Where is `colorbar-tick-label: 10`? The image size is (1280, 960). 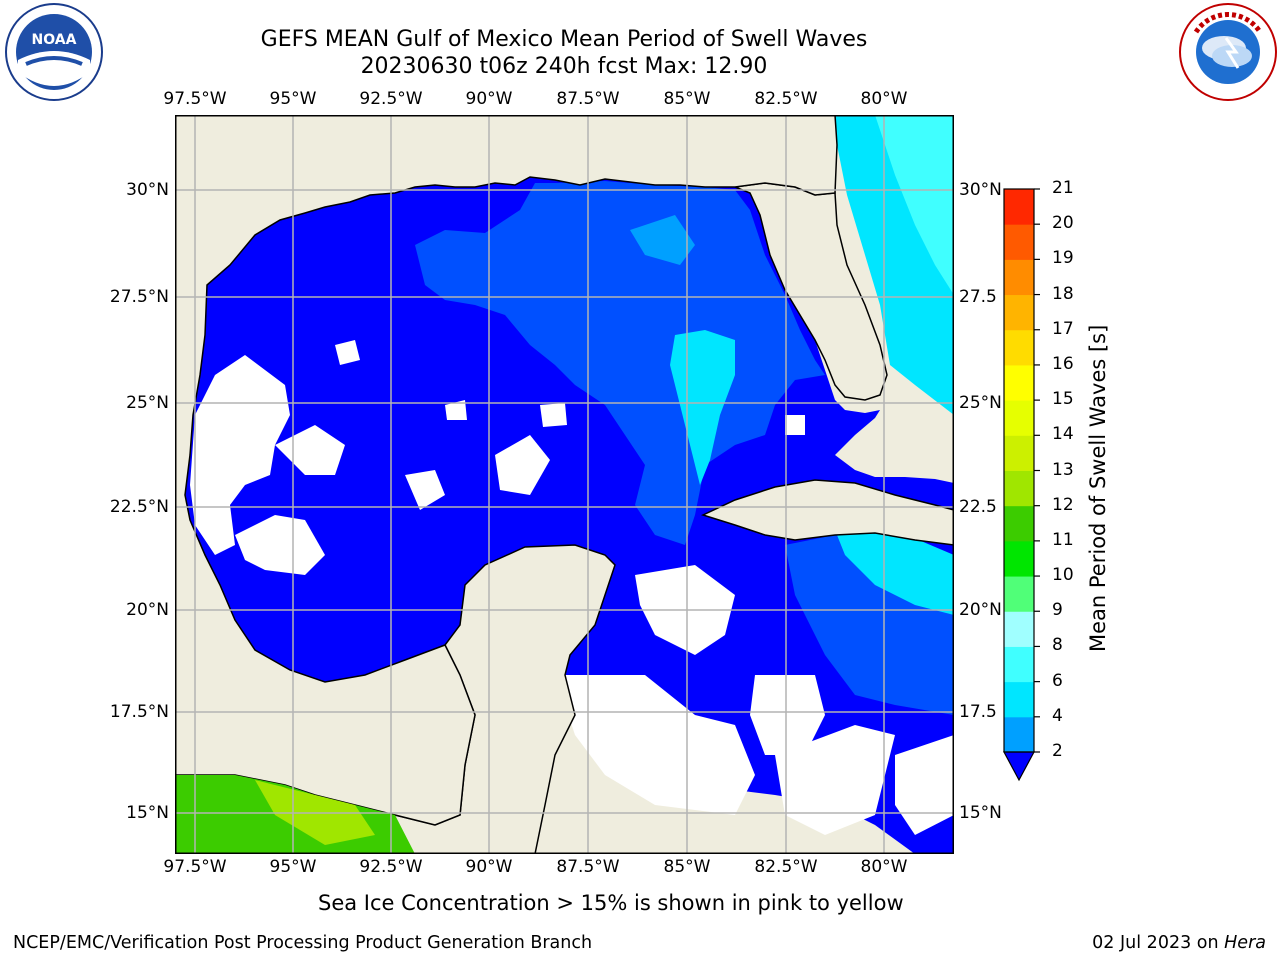 colorbar-tick-label: 10 is located at coordinates (1063, 575).